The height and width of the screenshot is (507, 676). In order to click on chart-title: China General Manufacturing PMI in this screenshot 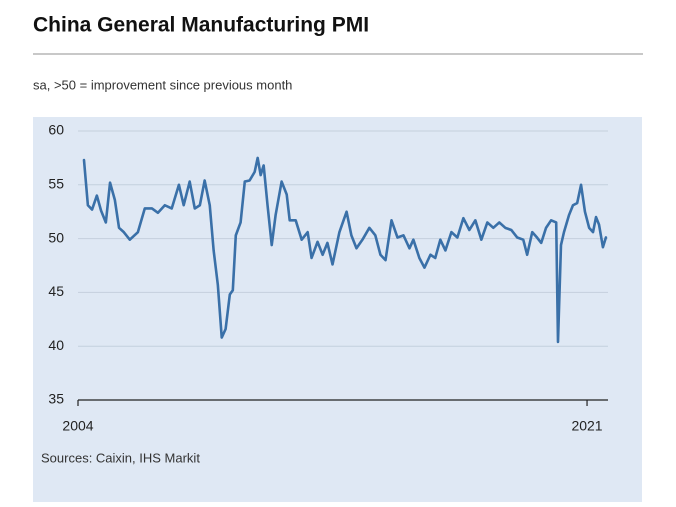, I will do `click(201, 25)`.